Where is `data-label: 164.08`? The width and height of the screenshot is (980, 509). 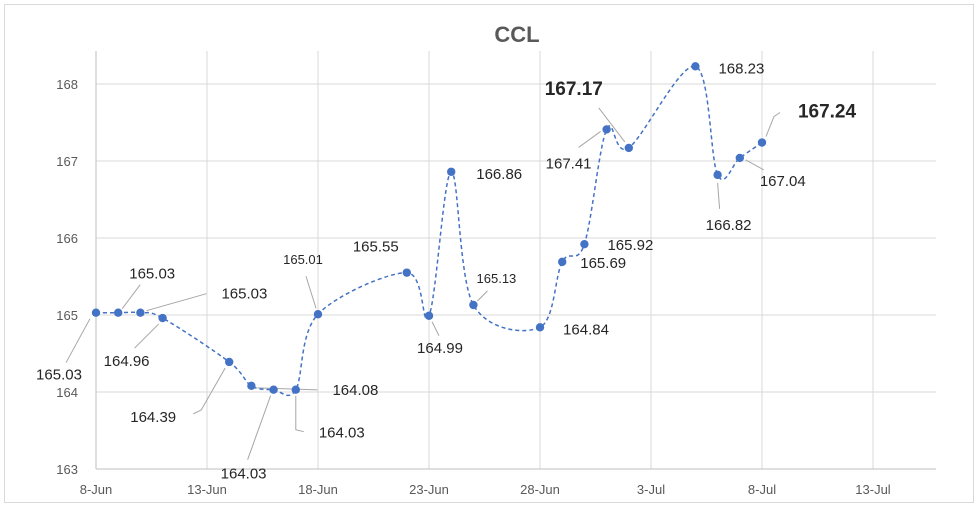 data-label: 164.08 is located at coordinates (355, 390).